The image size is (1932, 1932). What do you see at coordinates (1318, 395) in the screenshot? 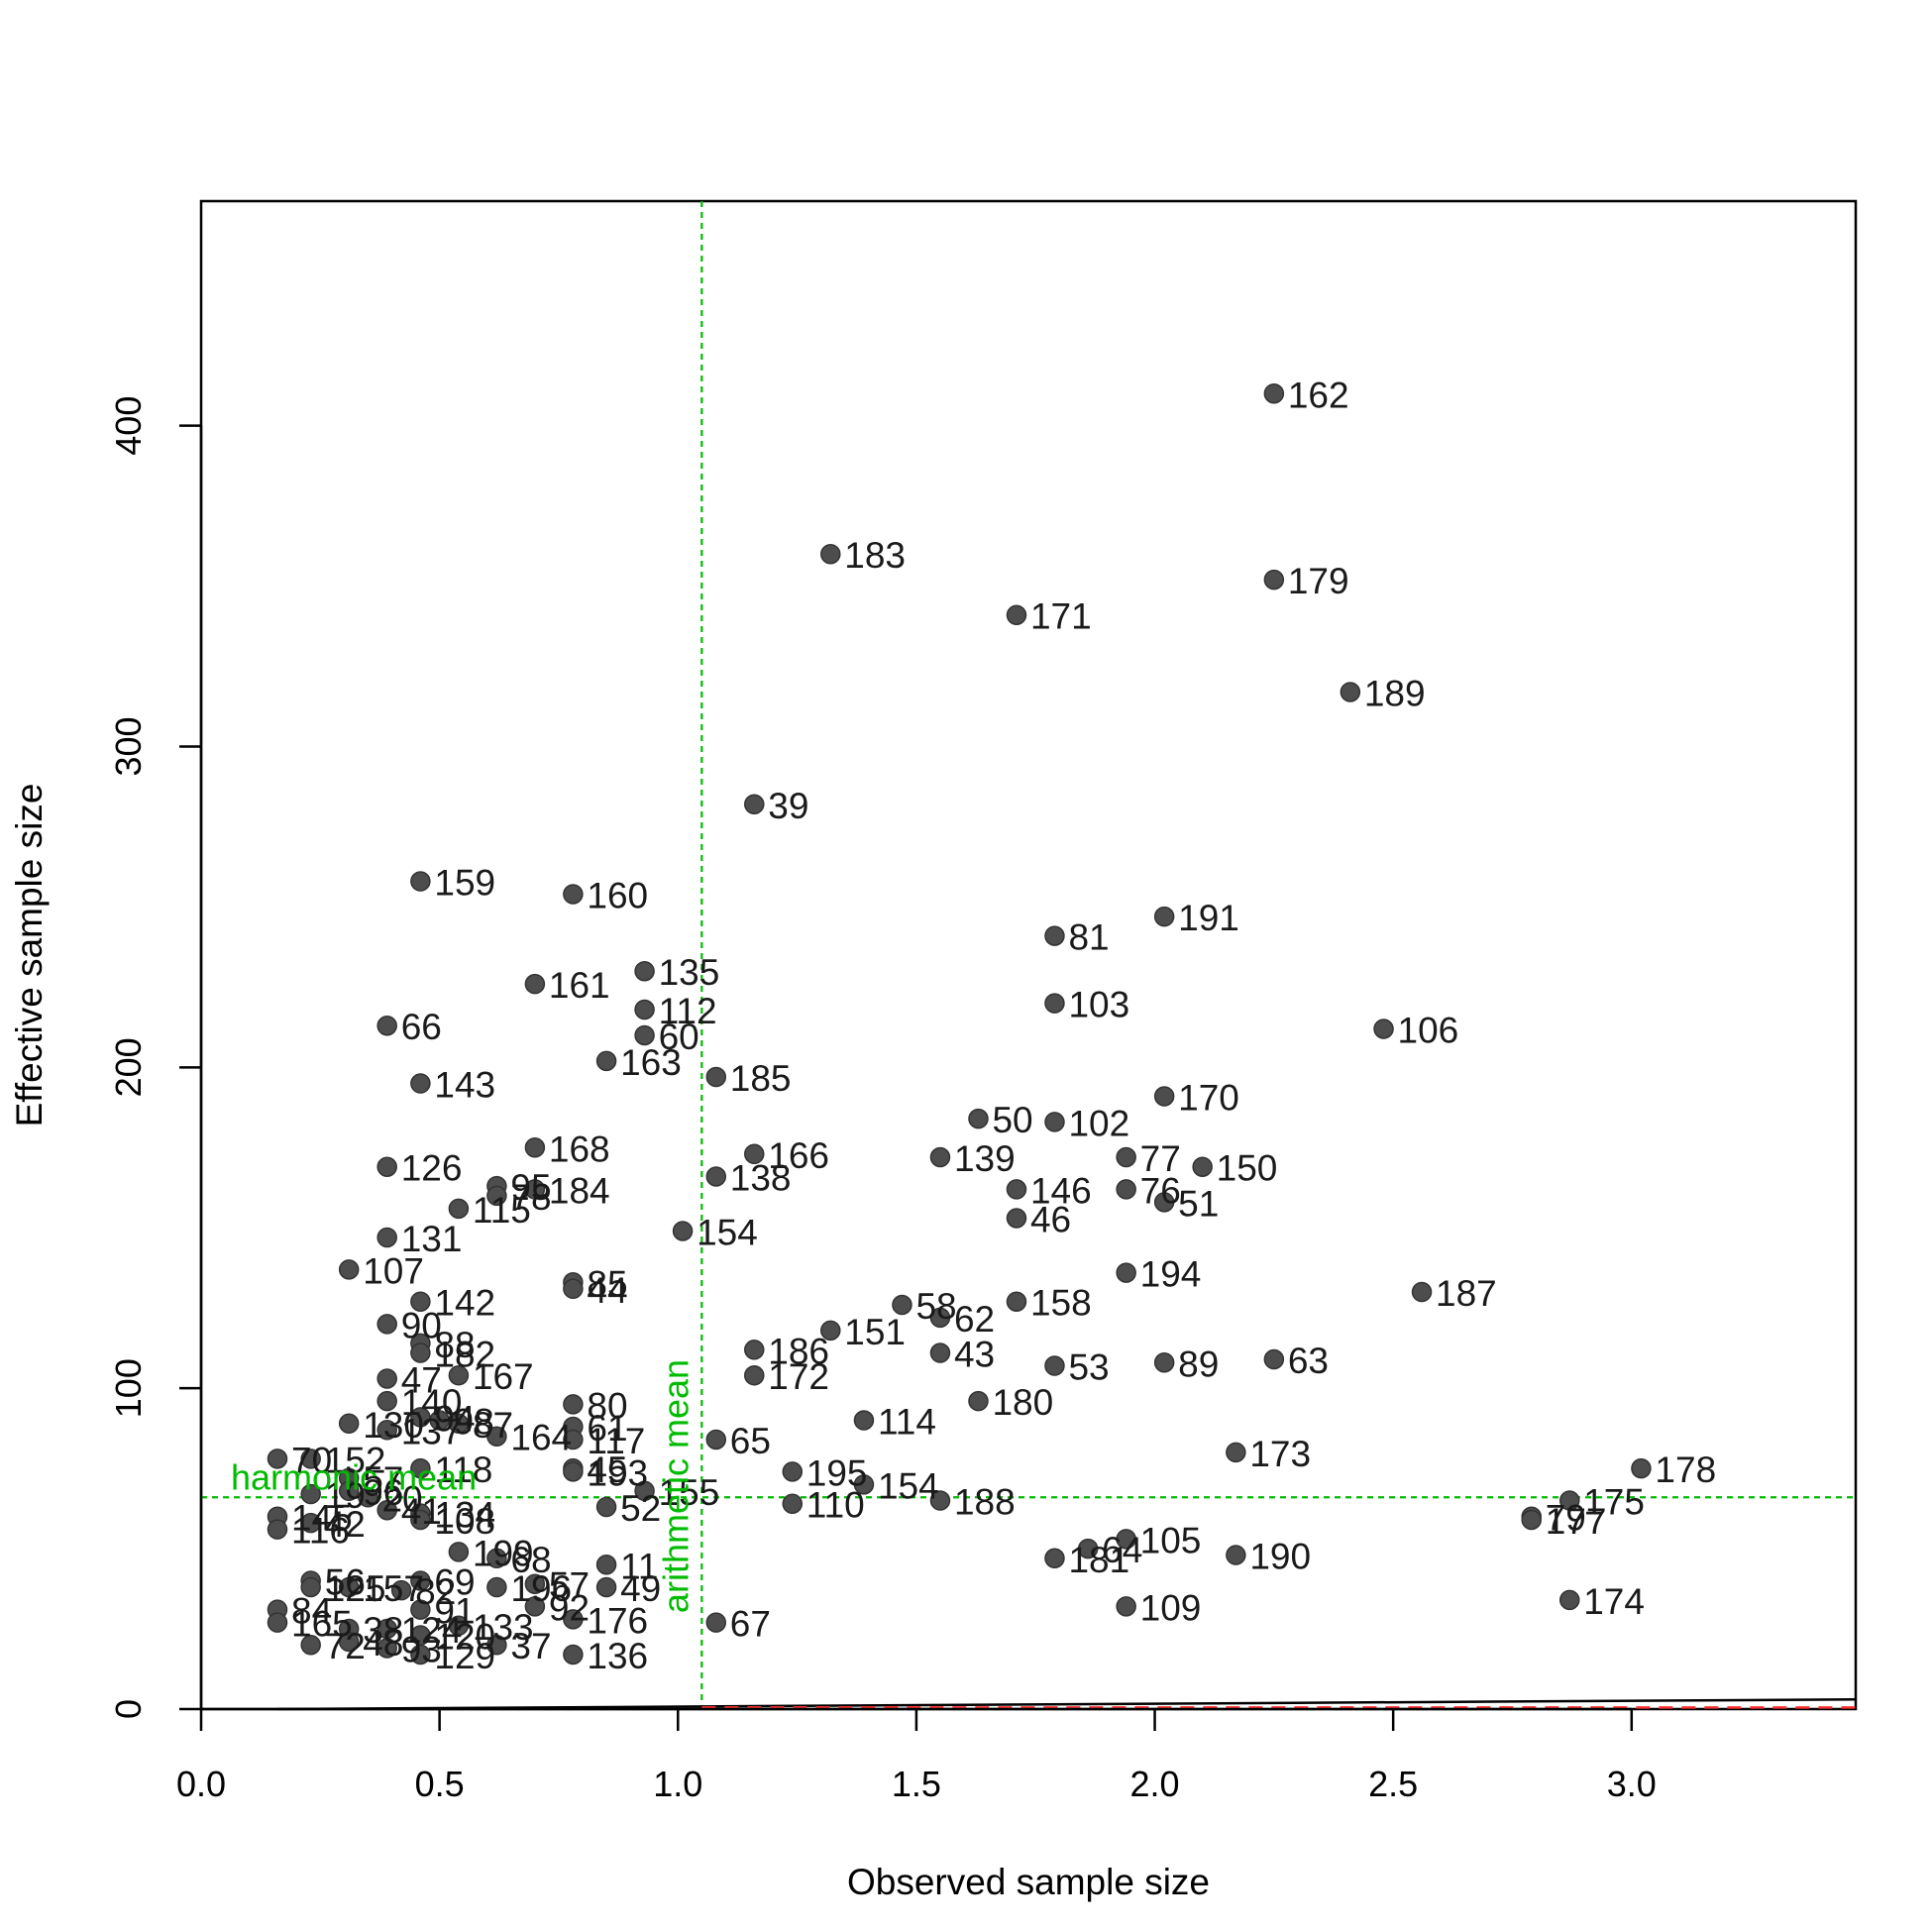
I see `data-point-label: 162` at bounding box center [1318, 395].